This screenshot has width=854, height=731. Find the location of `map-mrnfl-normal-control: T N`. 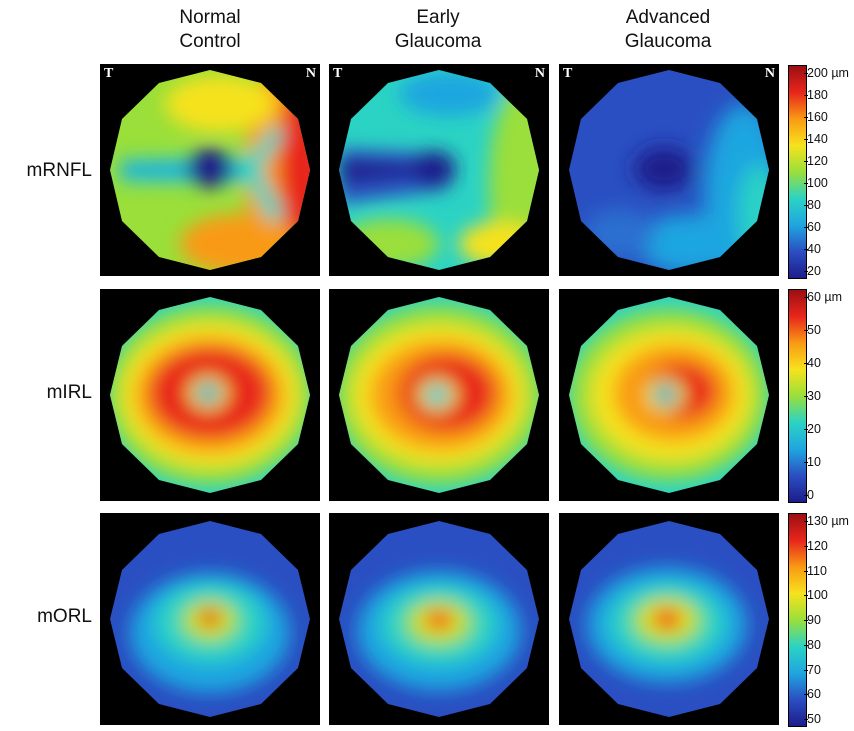

map-mrnfl-normal-control: T N is located at coordinates (210, 170).